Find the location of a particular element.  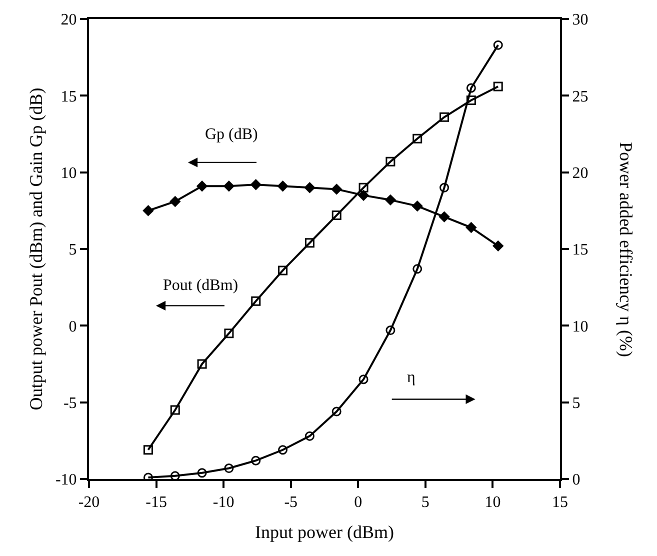

x-tick-label: -20 is located at coordinates (89, 503).